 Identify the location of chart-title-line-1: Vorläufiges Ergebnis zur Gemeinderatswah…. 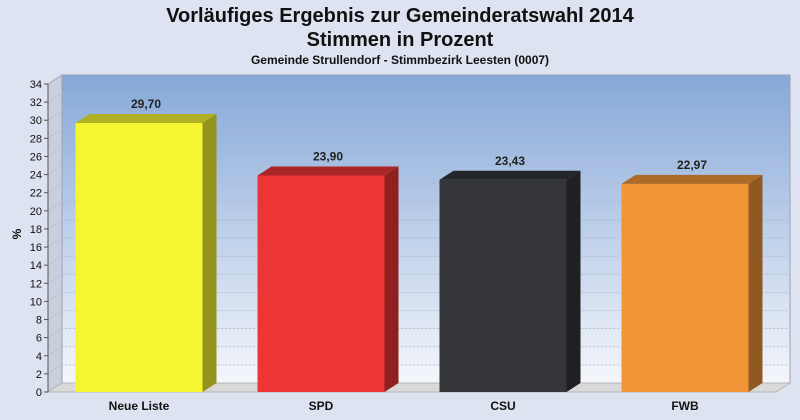
(400, 16).